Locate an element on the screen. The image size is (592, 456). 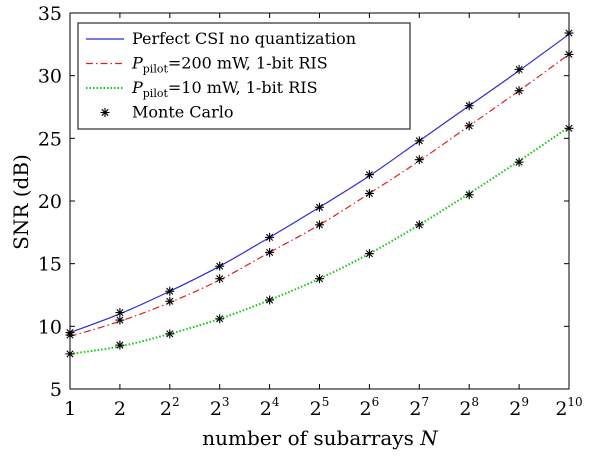
x-tick-label-exponent-4: 3 is located at coordinates (226, 402).